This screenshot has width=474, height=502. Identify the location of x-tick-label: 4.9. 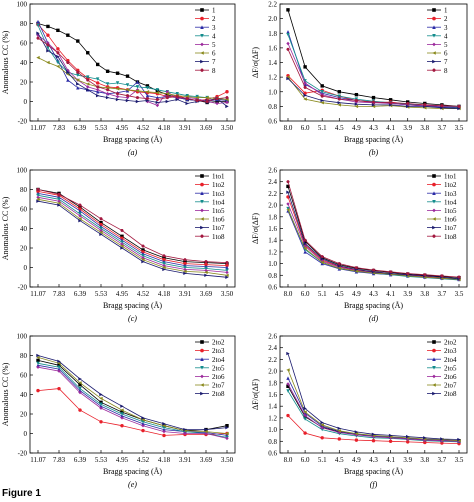
(356, 294).